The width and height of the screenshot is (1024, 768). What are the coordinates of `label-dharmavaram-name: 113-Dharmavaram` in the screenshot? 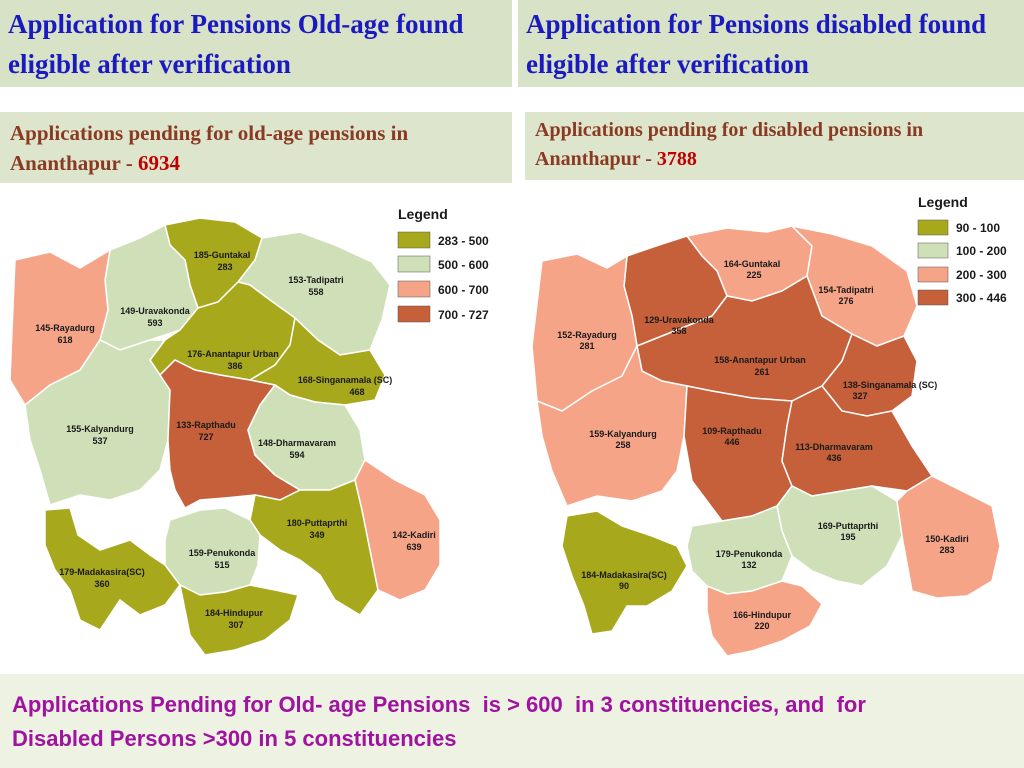 It's located at (834, 447).